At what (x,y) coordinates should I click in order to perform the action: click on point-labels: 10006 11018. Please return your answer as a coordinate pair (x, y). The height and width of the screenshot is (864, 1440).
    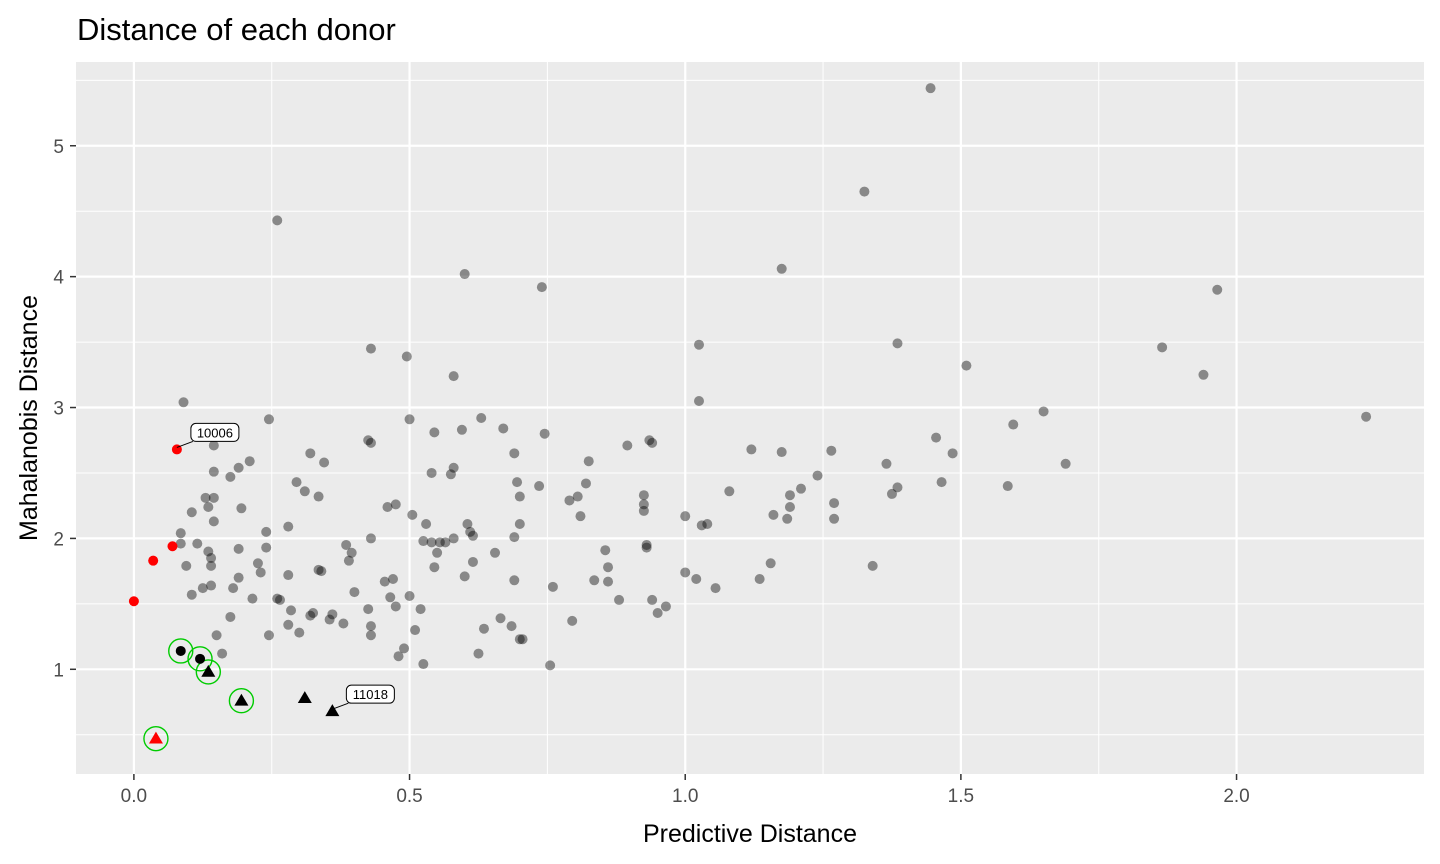
    Looking at the image, I should click on (285, 566).